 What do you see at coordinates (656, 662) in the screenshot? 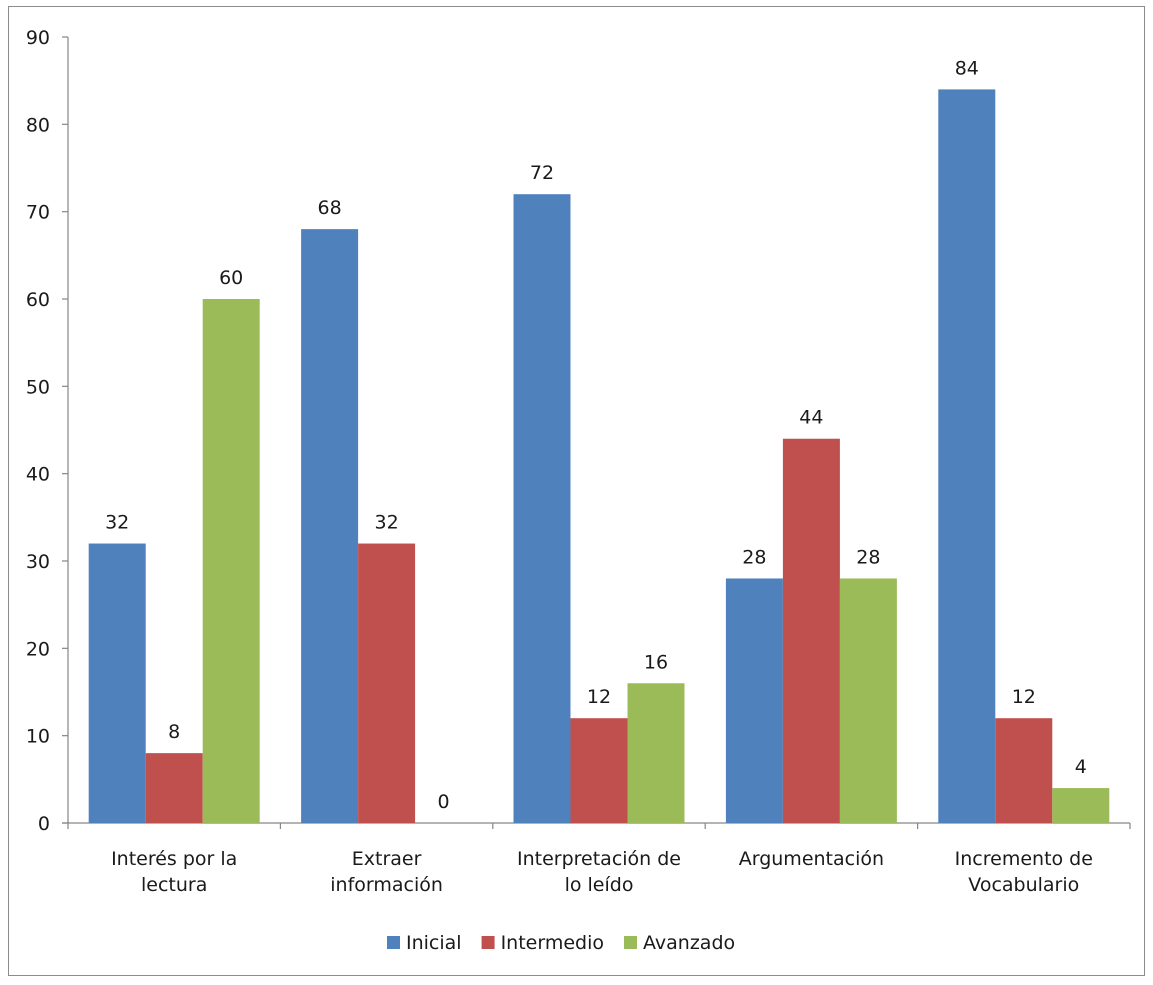
I see `data-label: 16` at bounding box center [656, 662].